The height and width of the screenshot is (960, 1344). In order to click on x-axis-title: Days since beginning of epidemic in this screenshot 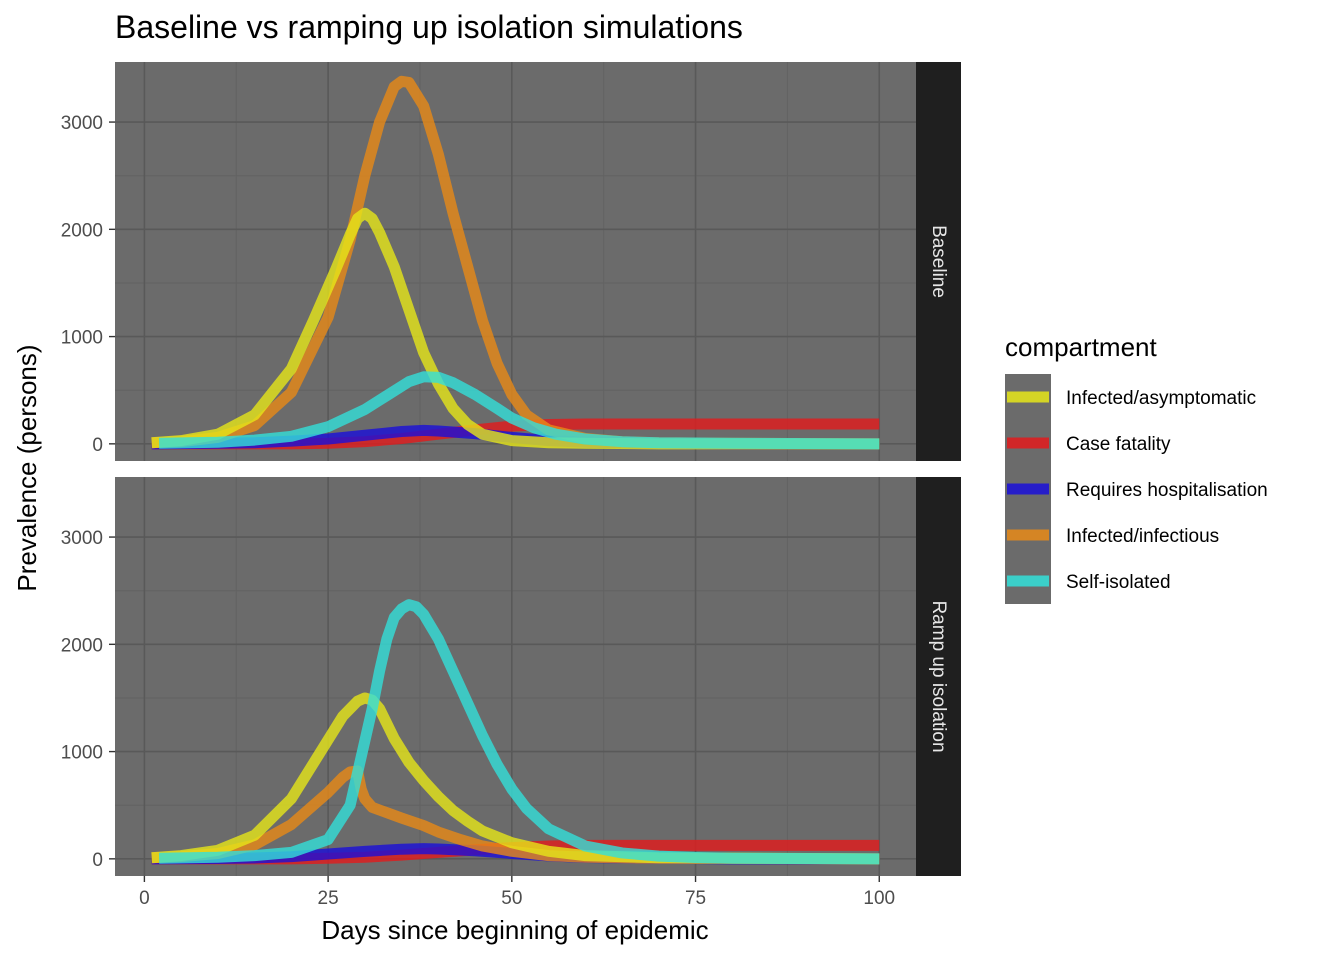, I will do `click(514, 930)`.